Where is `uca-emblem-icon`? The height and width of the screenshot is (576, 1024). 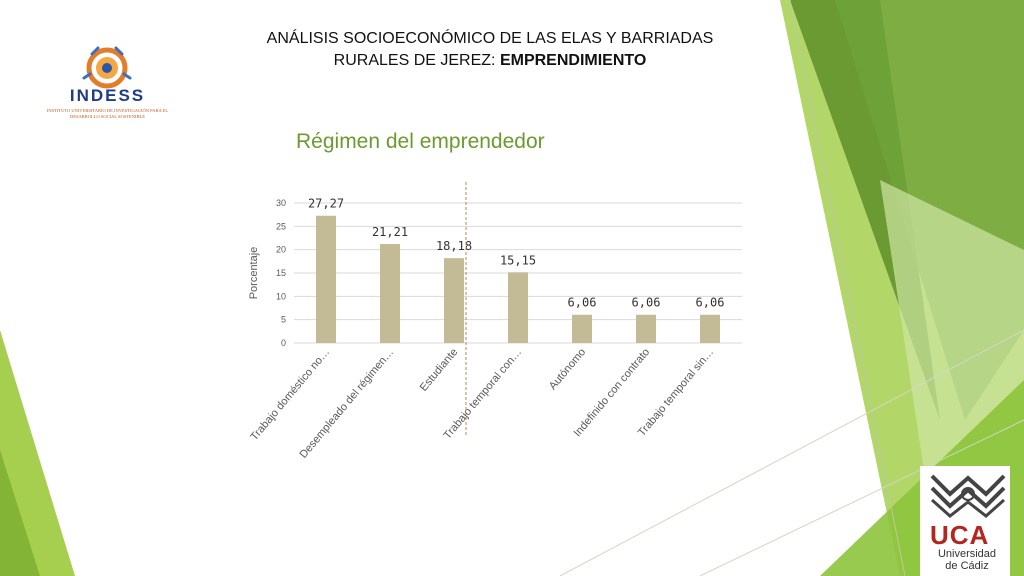 uca-emblem-icon is located at coordinates (968, 496).